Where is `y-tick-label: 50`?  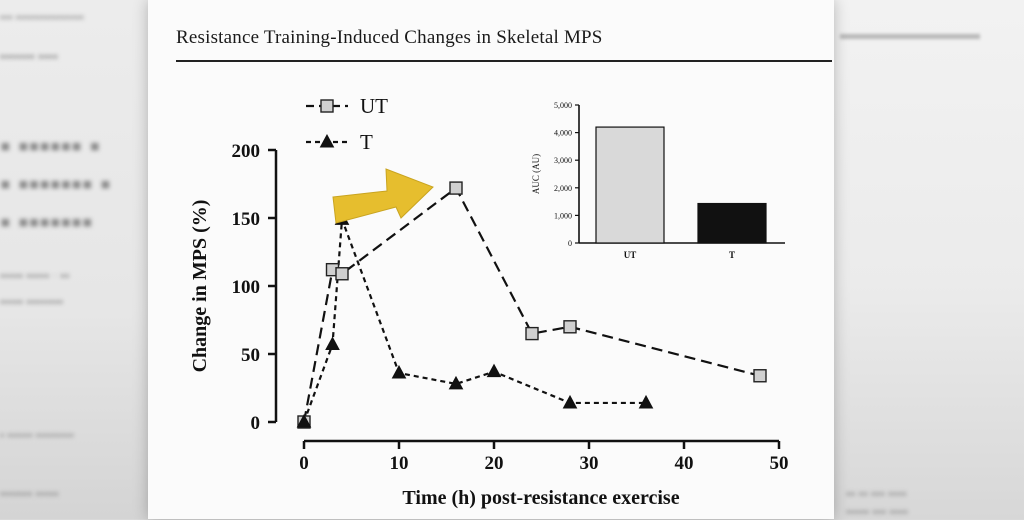
y-tick-label: 50 is located at coordinates (250, 355).